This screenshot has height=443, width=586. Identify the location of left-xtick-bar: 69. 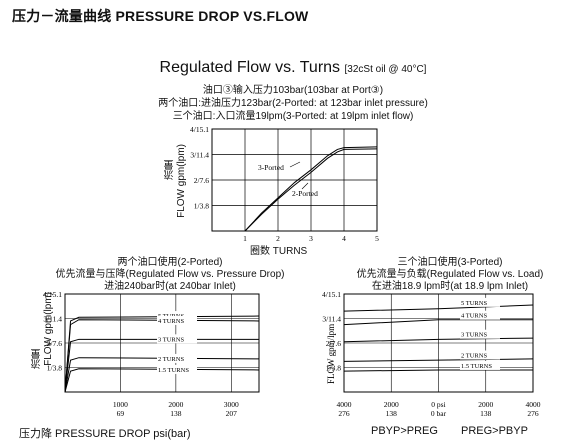
(121, 413).